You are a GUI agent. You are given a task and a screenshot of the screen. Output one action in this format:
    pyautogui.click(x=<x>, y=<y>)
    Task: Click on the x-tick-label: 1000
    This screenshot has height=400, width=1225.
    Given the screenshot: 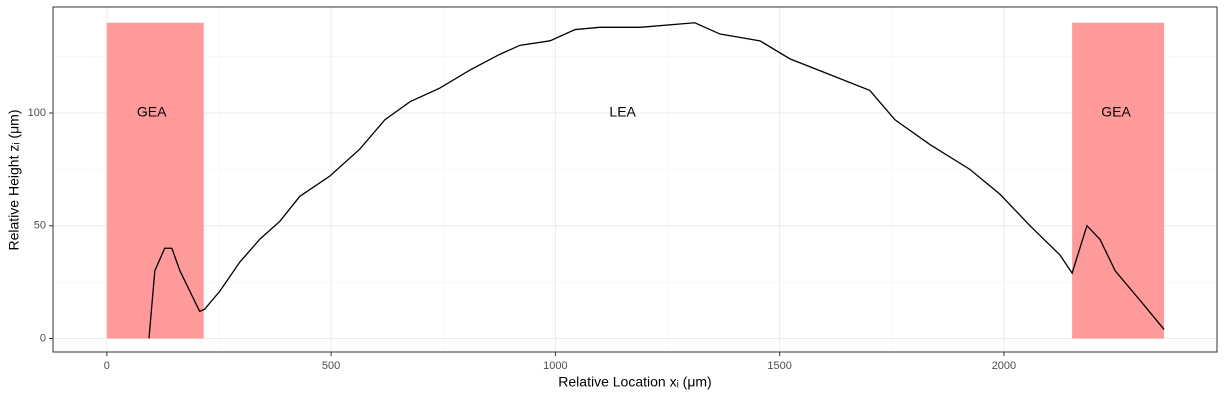 What is the action you would take?
    pyautogui.click(x=555, y=366)
    